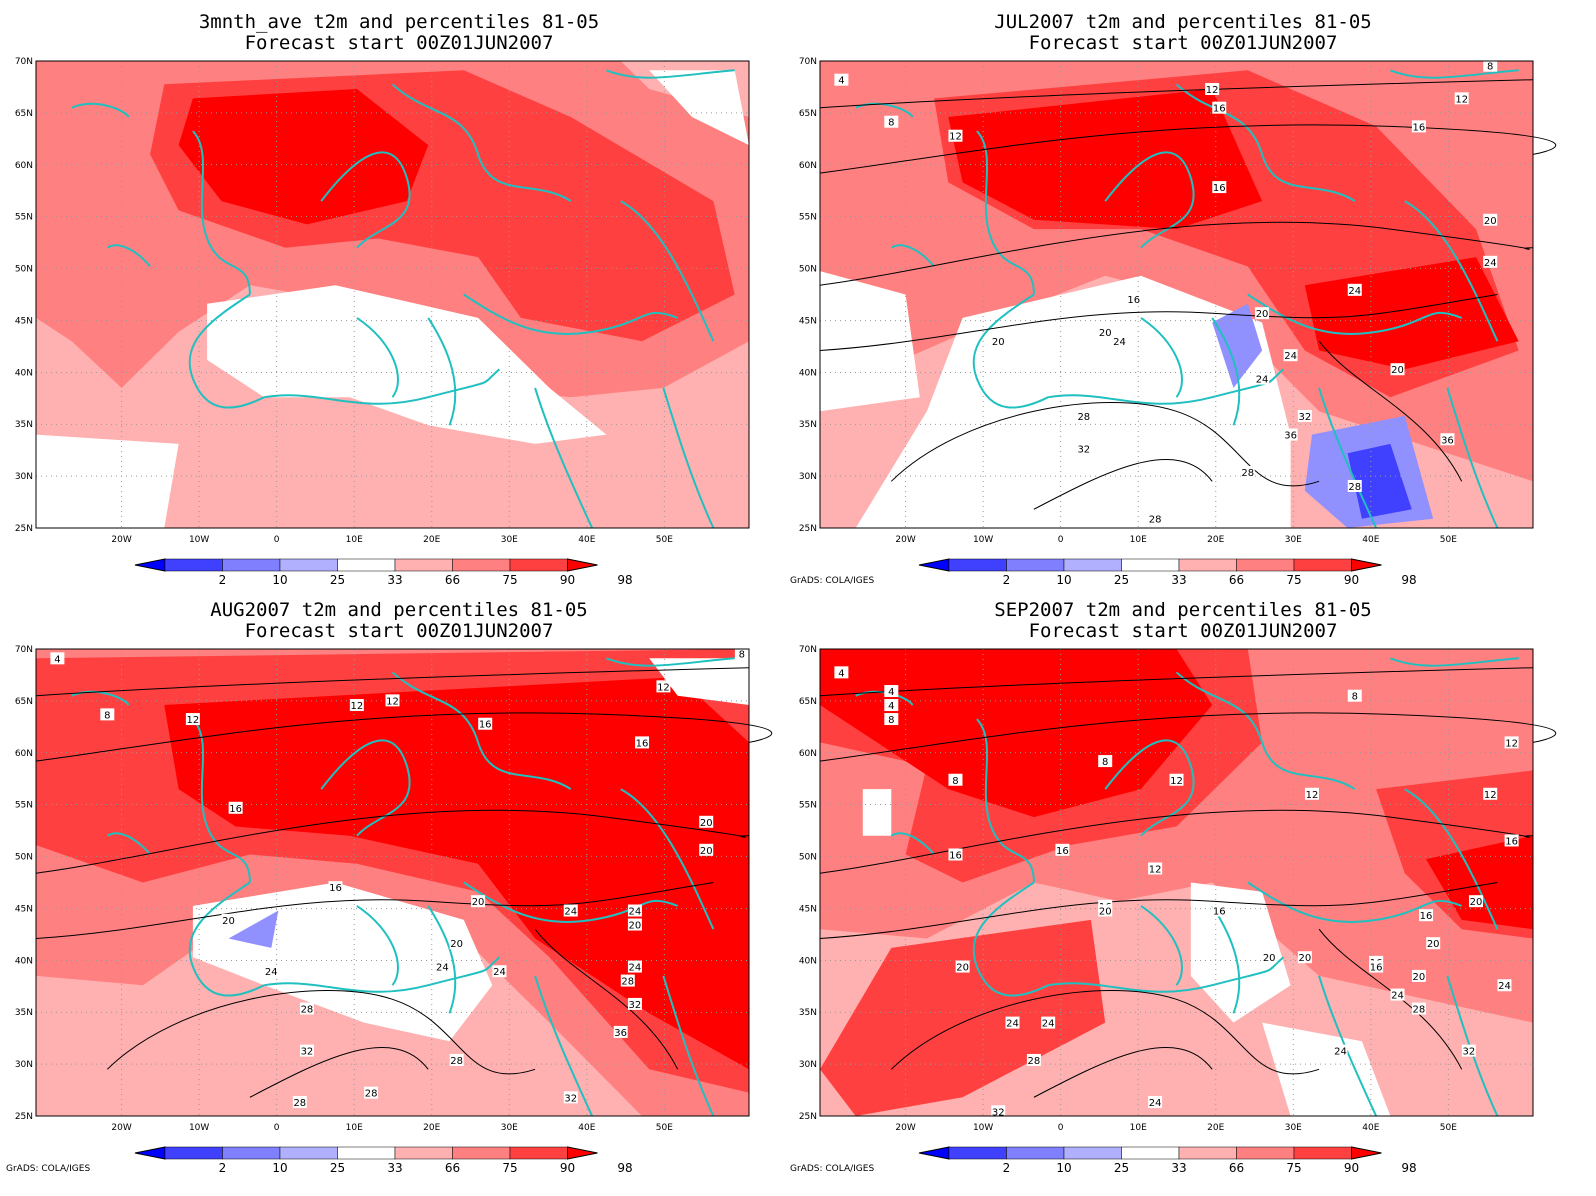  What do you see at coordinates (1351, 1168) in the screenshot?
I see `colorbar-label: 90` at bounding box center [1351, 1168].